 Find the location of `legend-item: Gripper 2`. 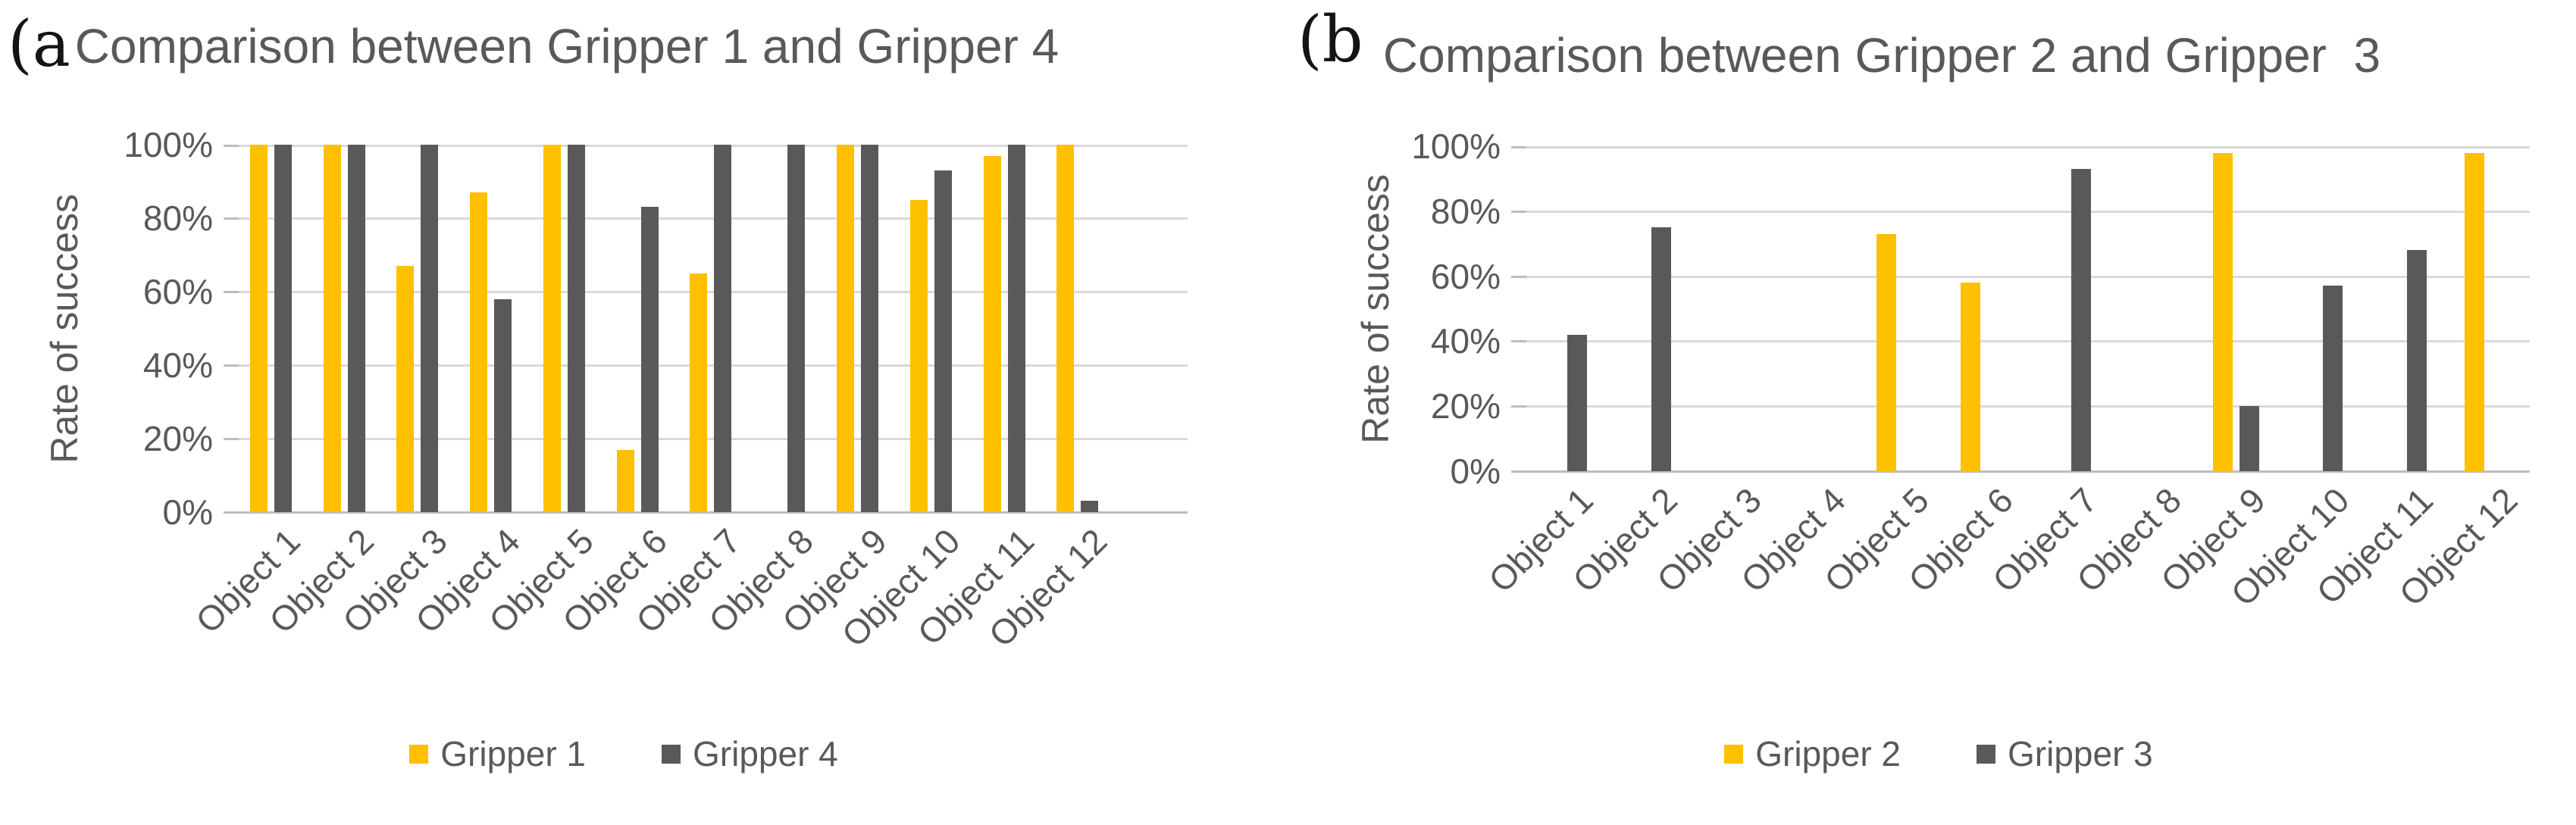

legend-item: Gripper 2 is located at coordinates (1813, 753).